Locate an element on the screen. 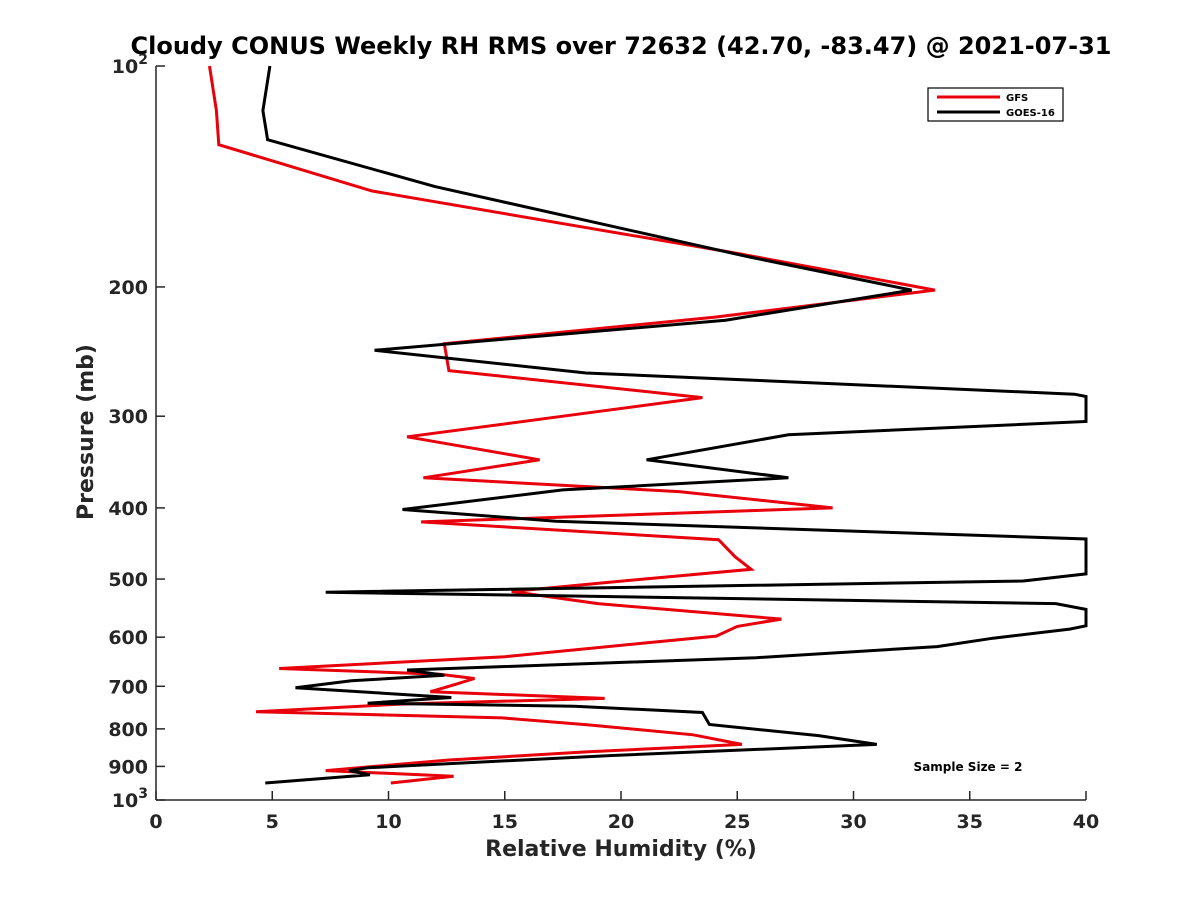 The width and height of the screenshot is (1200, 900). x-tick-label: 0 is located at coordinates (155, 822).